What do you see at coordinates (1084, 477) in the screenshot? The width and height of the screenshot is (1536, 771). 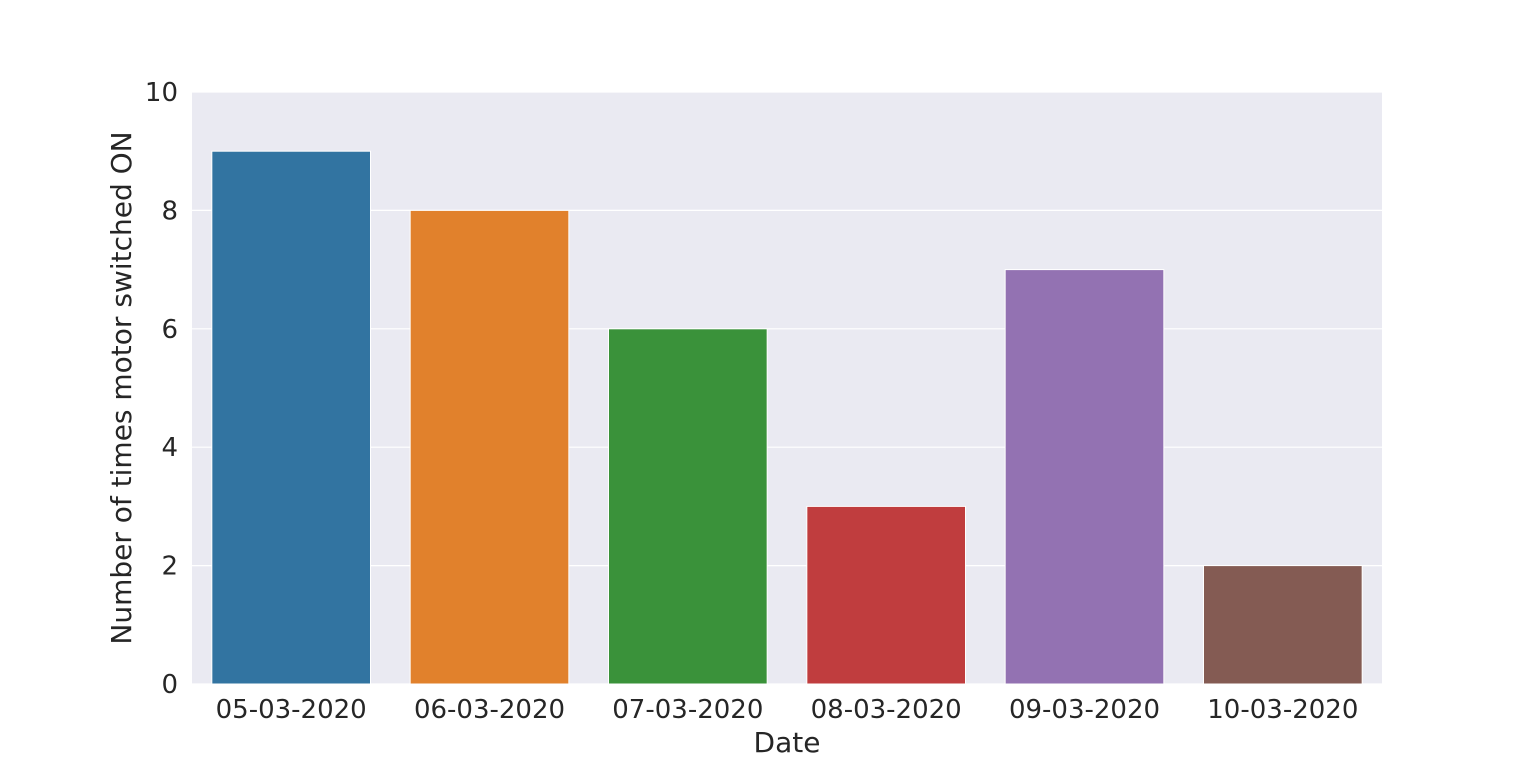 I see `bar-09-03-2020` at bounding box center [1084, 477].